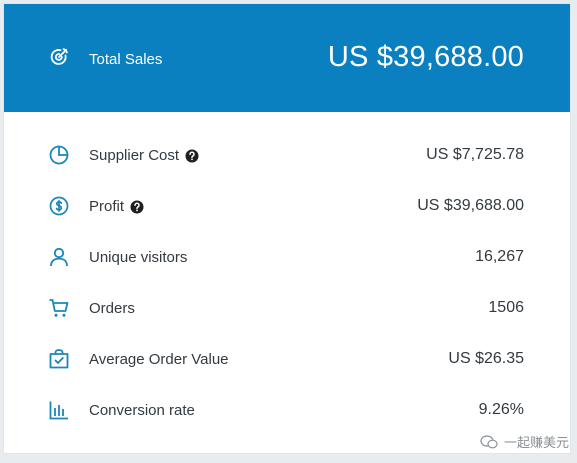 The width and height of the screenshot is (577, 463). I want to click on metric-value: US $26.35, so click(486, 358).